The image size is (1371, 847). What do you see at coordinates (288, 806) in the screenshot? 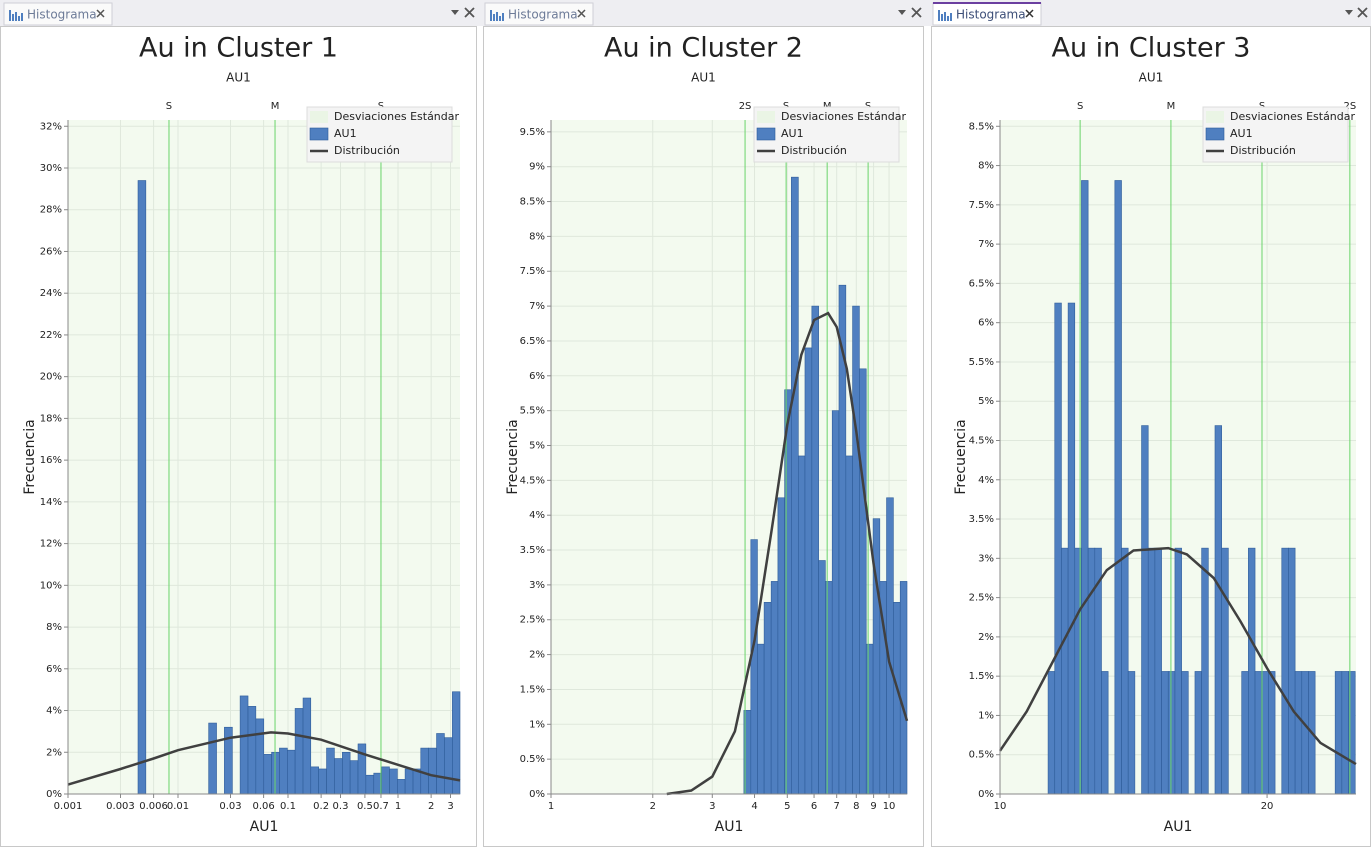
I see `x-tick-label: 0.1` at bounding box center [288, 806].